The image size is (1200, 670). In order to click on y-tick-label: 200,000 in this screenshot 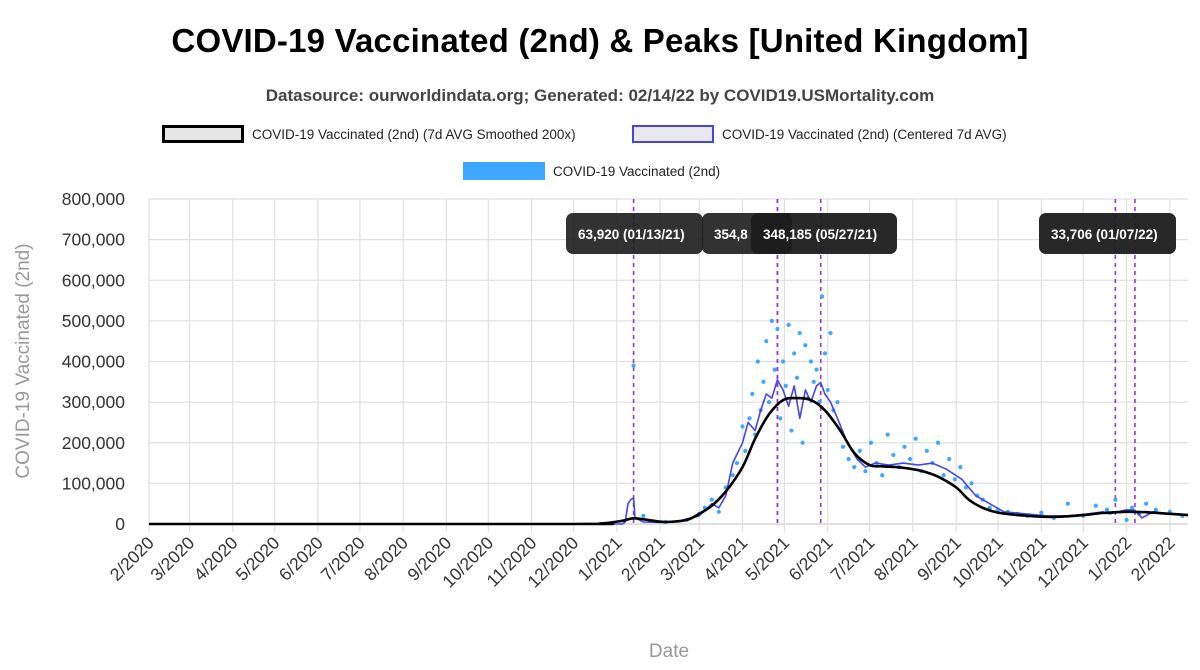, I will do `click(94, 443)`.